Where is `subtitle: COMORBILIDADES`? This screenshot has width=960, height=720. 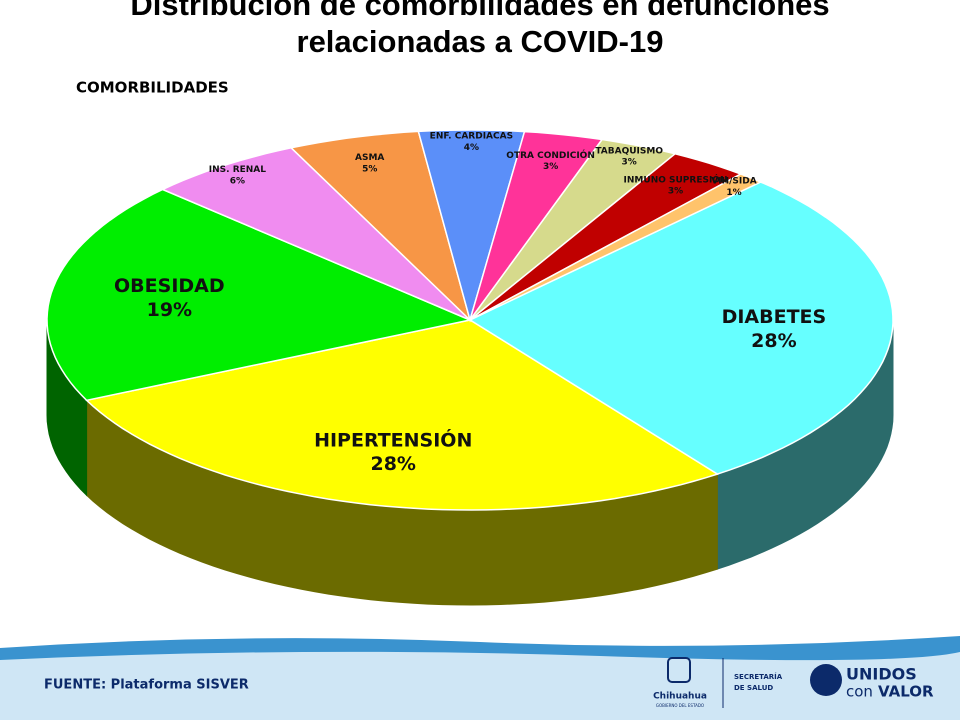
subtitle: COMORBILIDADES is located at coordinates (152, 88).